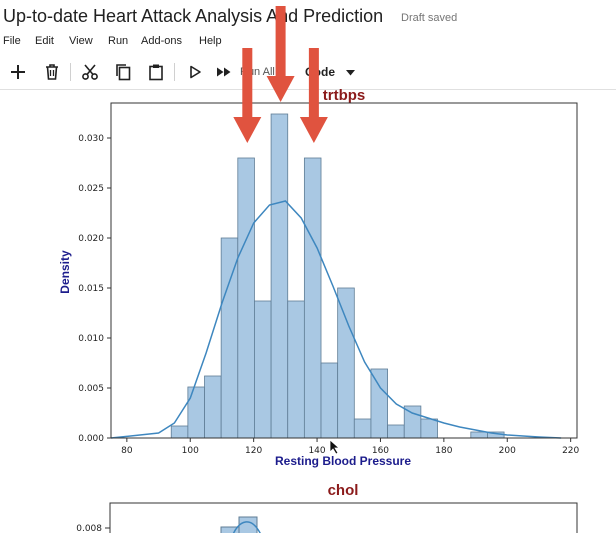 Image resolution: width=616 pixels, height=533 pixels. Describe the element at coordinates (210, 41) in the screenshot. I see `menu-help: Help` at that location.